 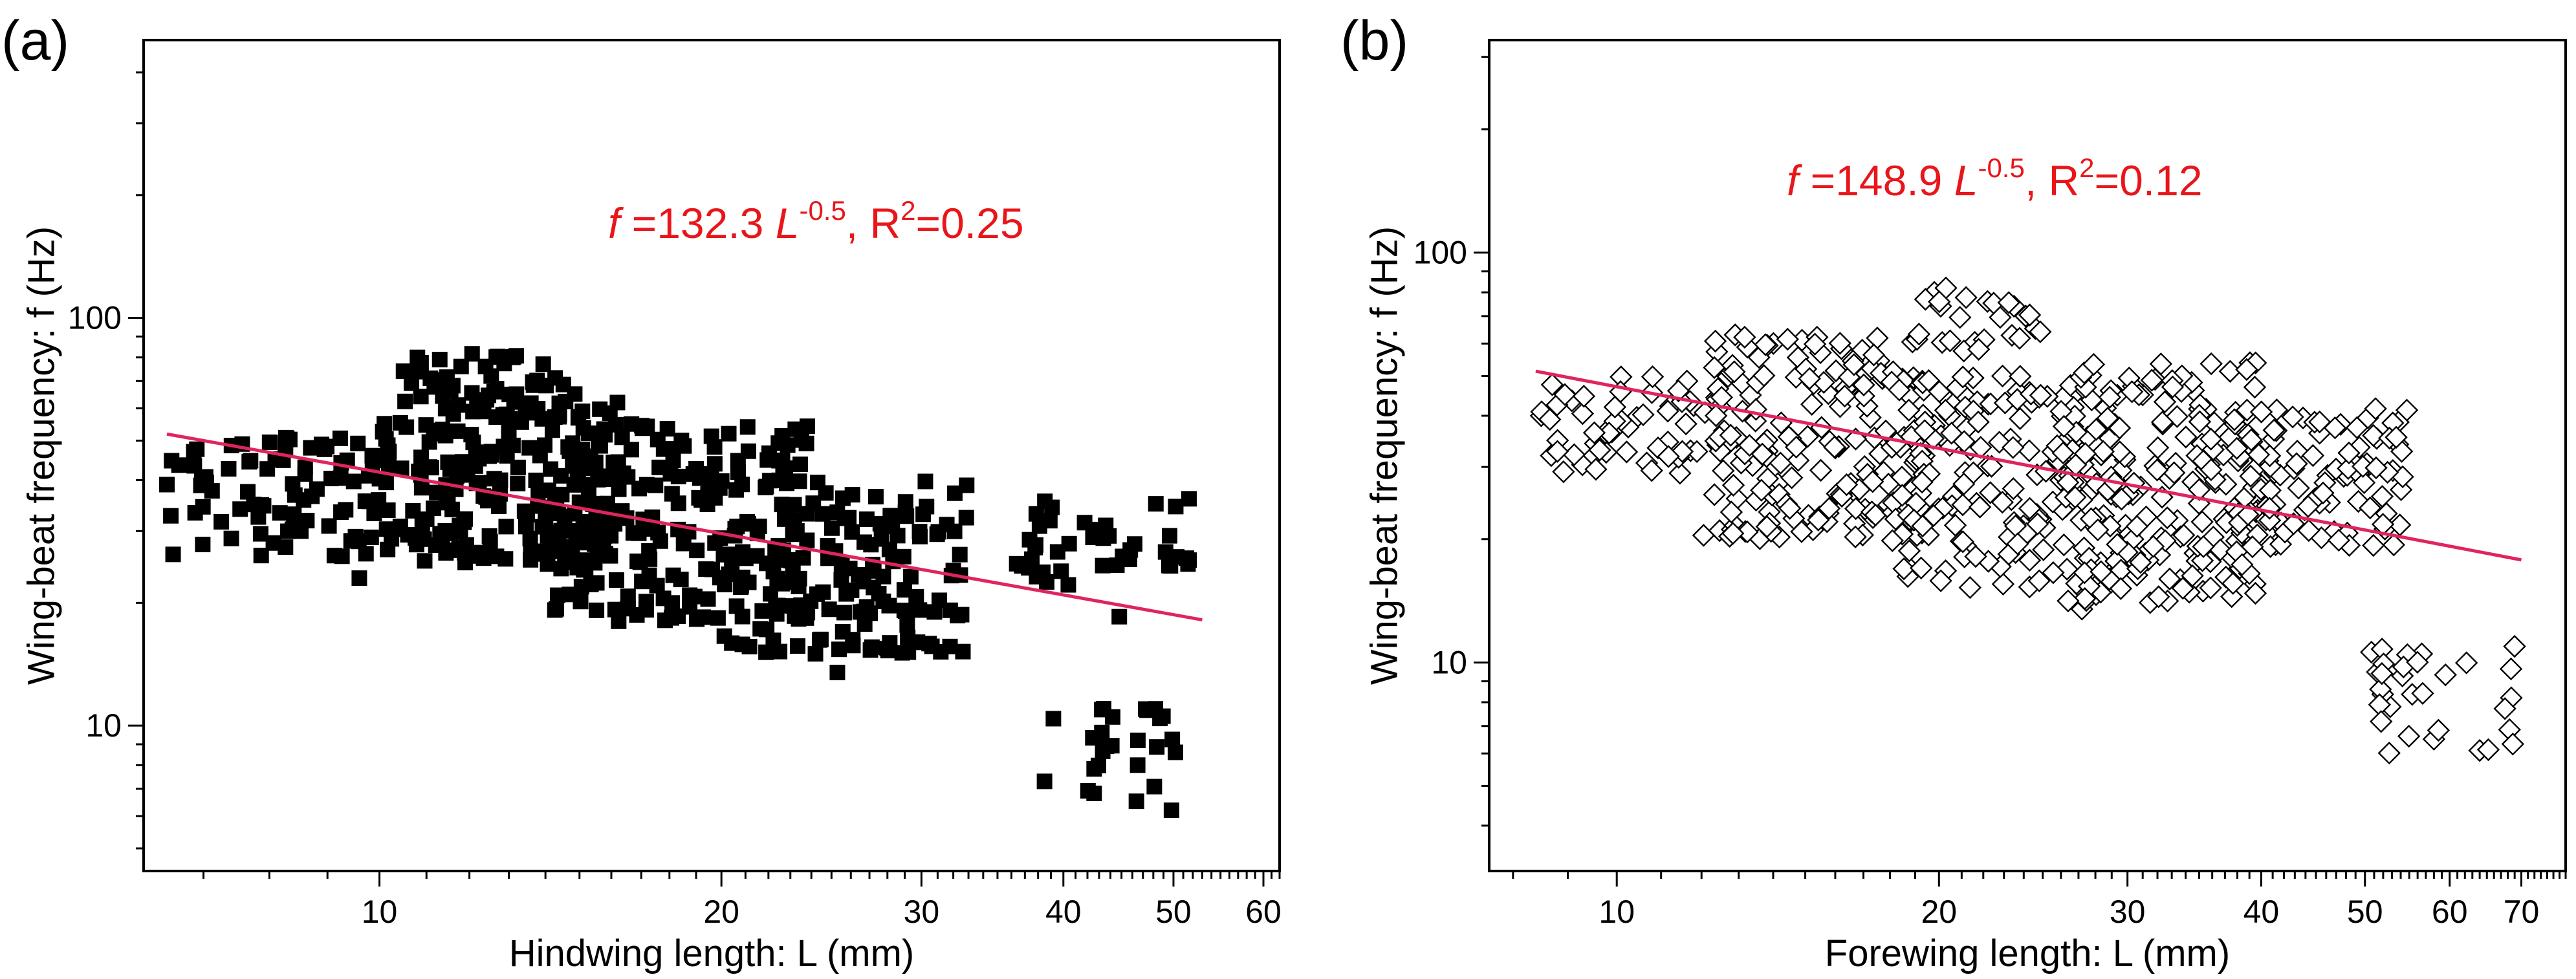 I want to click on panel-b-y-tick-label: 10, so click(x=1449, y=663).